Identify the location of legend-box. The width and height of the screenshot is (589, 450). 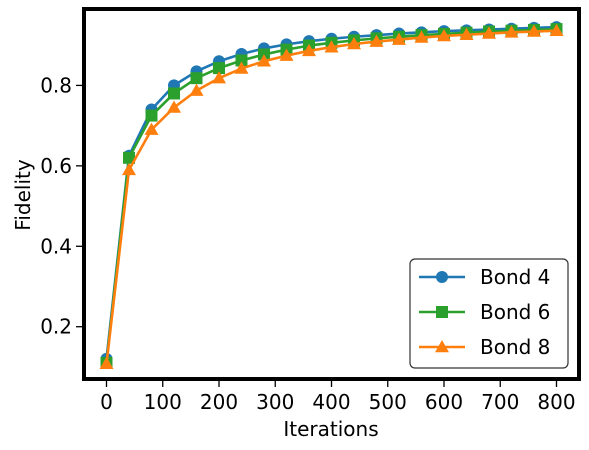
(489, 313).